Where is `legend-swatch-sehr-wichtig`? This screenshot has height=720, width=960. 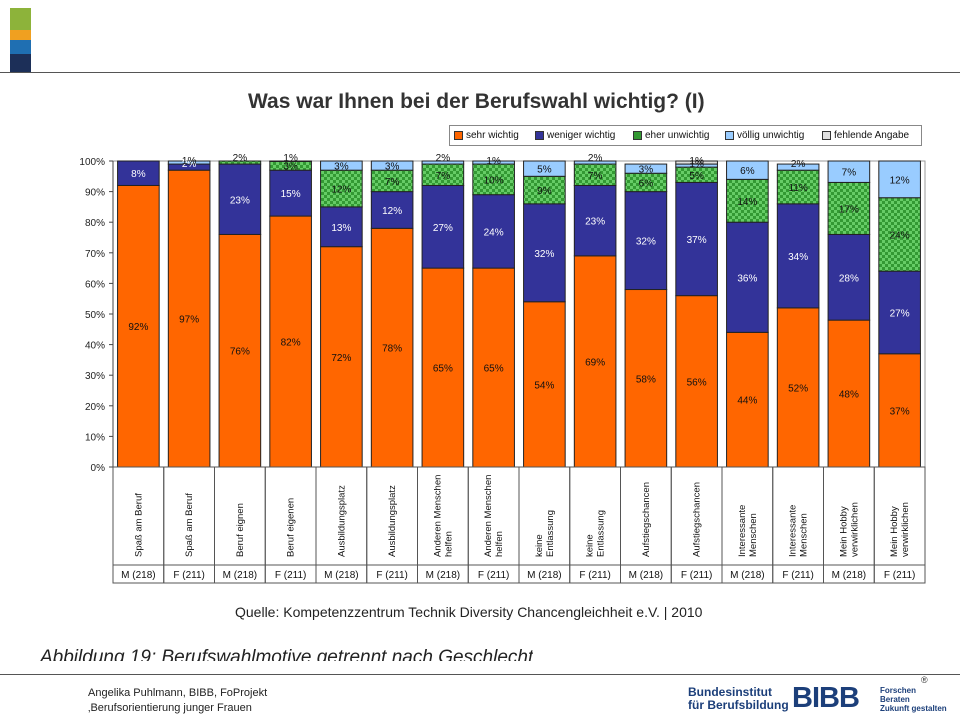
legend-swatch-sehr-wichtig is located at coordinates (458, 135).